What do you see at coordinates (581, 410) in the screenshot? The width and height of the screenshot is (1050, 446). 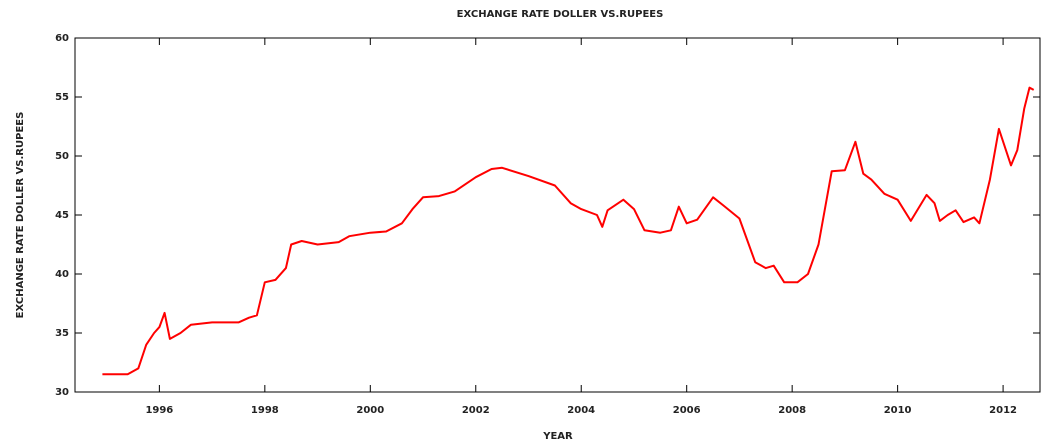 I see `x-tick-label: 2004` at bounding box center [581, 410].